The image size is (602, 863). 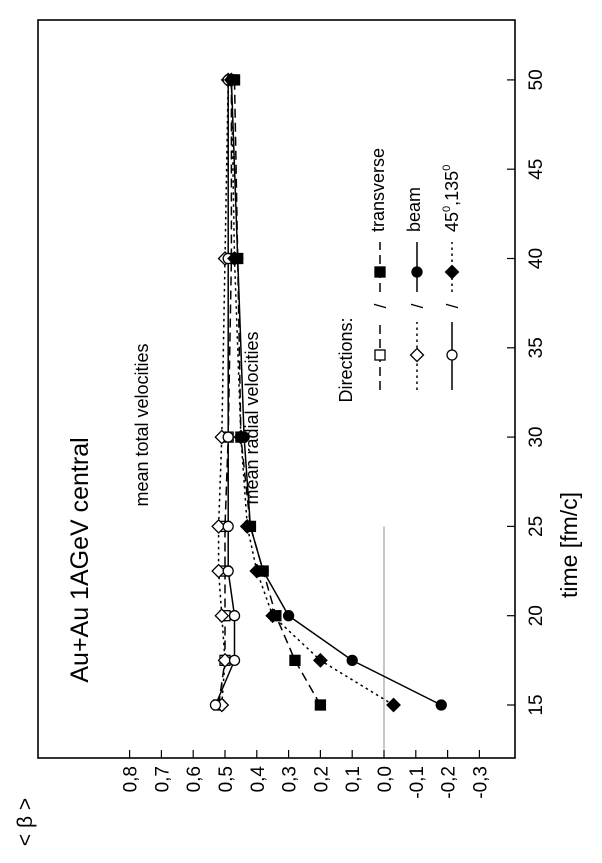 I want to click on legend-title: Directions:, so click(x=346, y=359).